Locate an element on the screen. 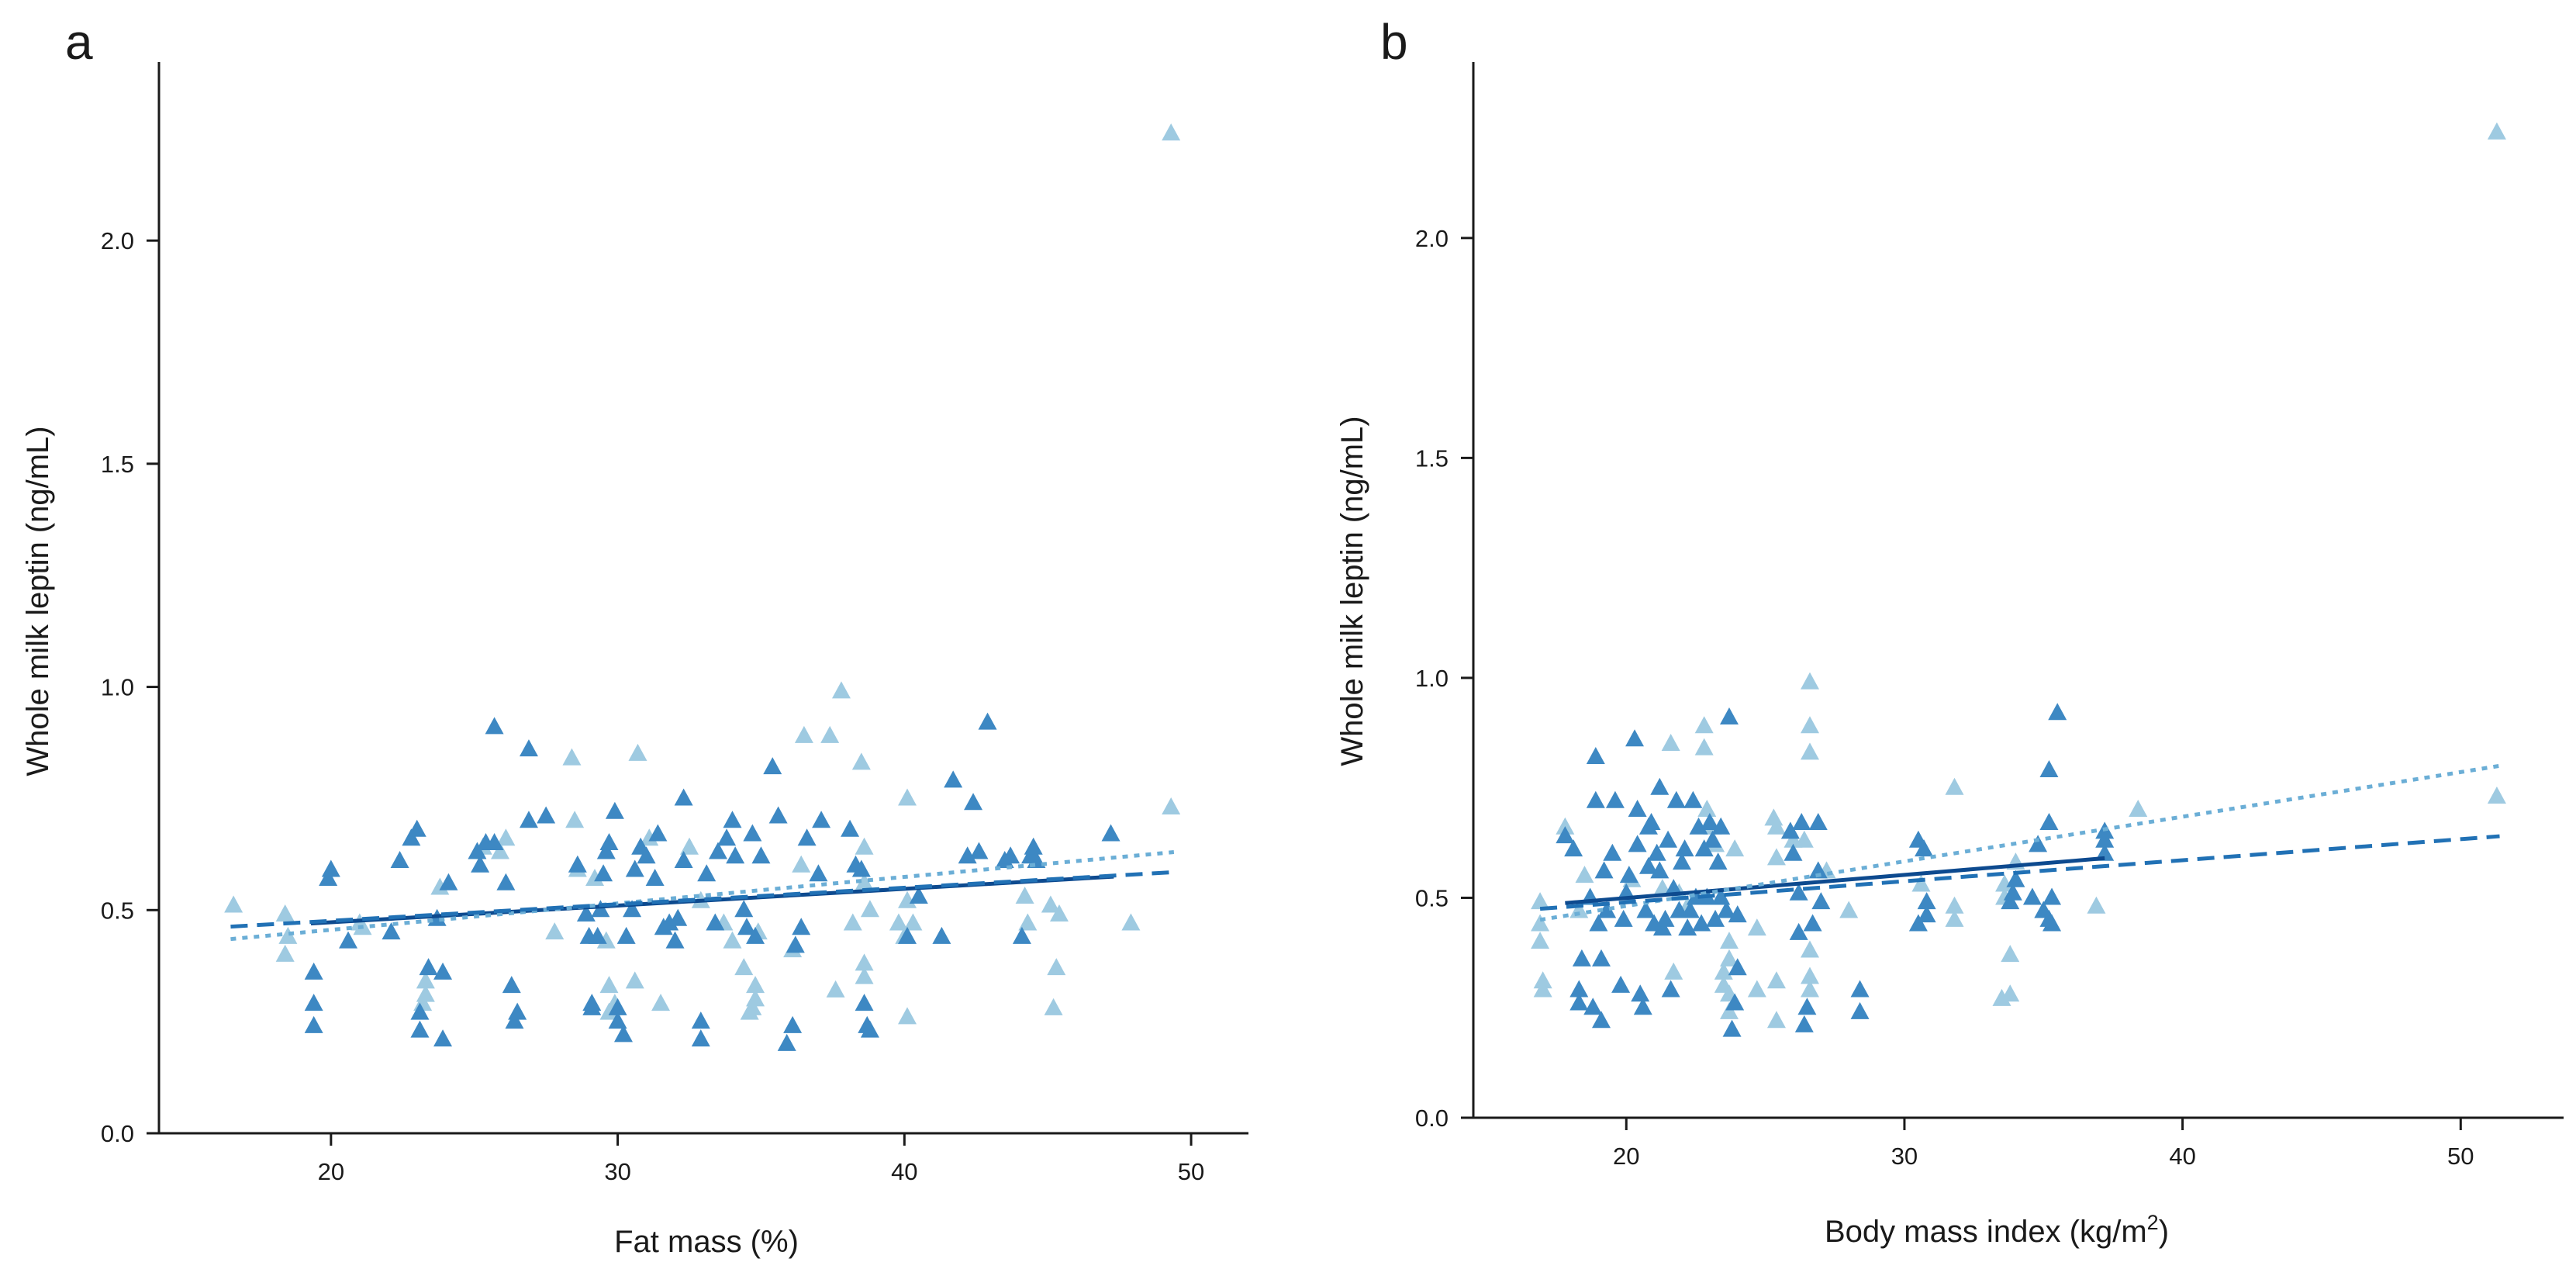 The width and height of the screenshot is (2576, 1269). panel-a-x-ticks: 20 30 40 50 is located at coordinates (761, 1159).